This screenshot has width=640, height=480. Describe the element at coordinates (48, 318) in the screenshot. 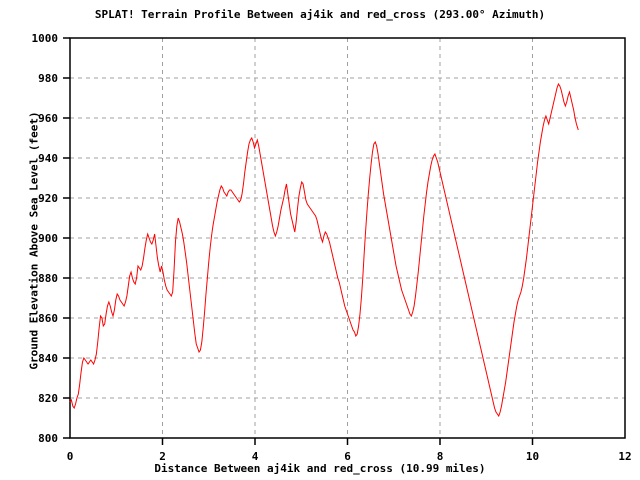

I see `y-tick-label: 860` at that location.